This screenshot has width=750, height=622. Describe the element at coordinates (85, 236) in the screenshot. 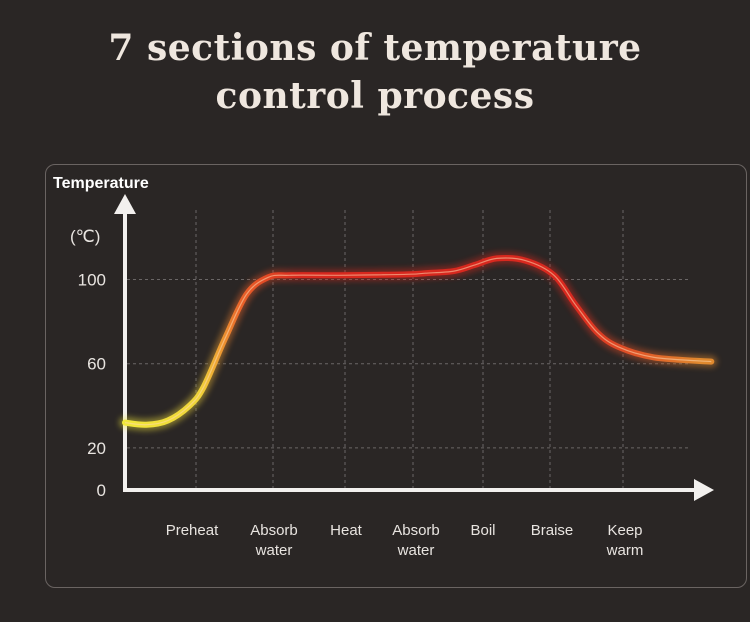

I see `y-axis-unit: (℃)` at that location.